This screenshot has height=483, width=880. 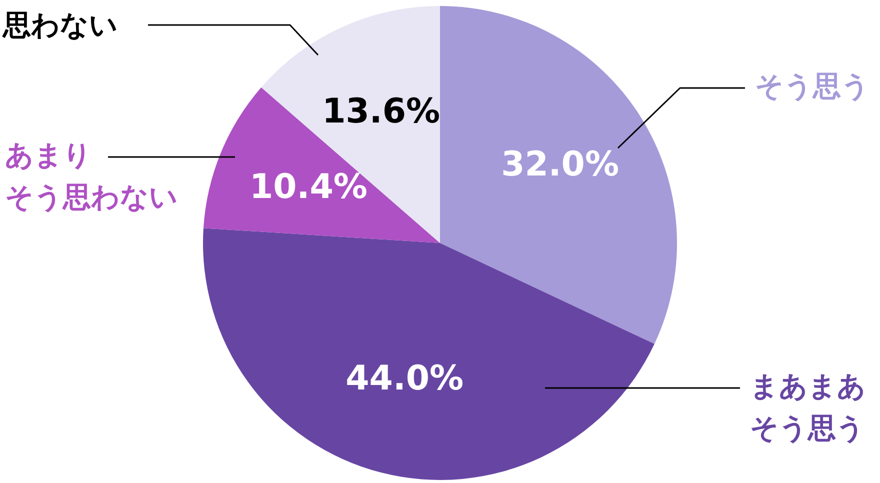 I want to click on slice-label: そう思う, so click(x=812, y=85).